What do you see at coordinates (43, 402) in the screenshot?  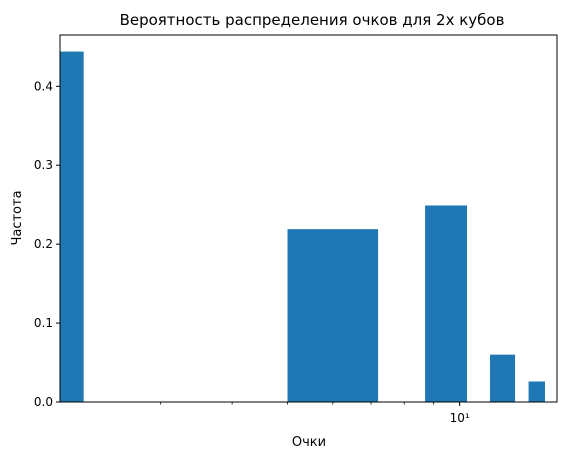 I see `y-tick-label: 0.0` at bounding box center [43, 402].